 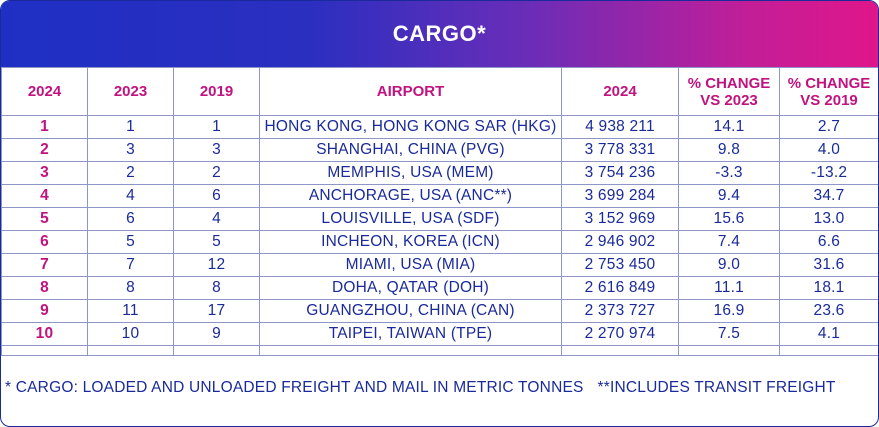 I want to click on change-vs-2019-cell: 31.6, so click(x=828, y=265).